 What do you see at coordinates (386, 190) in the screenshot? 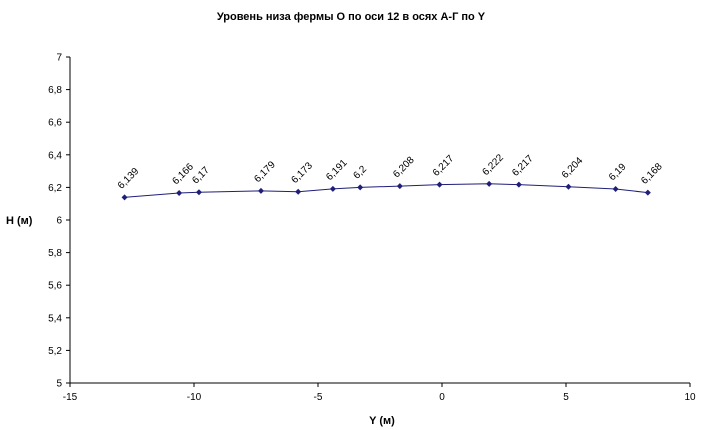
I see `series-line` at bounding box center [386, 190].